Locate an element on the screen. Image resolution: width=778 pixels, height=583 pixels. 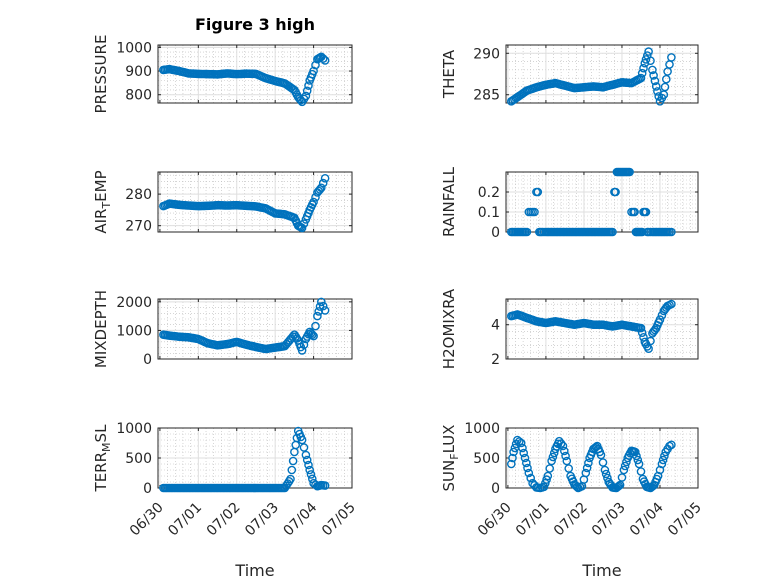
y-tick-label: 0.1 is located at coordinates (489, 213).